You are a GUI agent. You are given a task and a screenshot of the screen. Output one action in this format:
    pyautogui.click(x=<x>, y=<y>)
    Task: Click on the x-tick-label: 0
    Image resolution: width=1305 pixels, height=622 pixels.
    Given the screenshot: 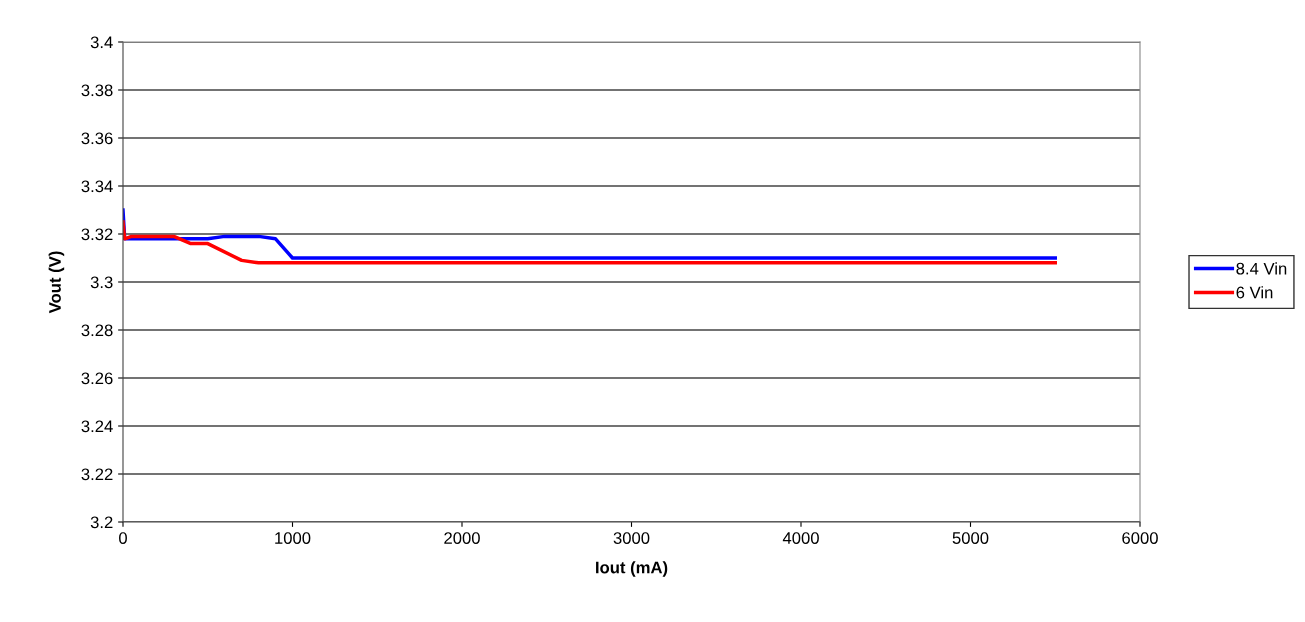 What is the action you would take?
    pyautogui.click(x=123, y=538)
    